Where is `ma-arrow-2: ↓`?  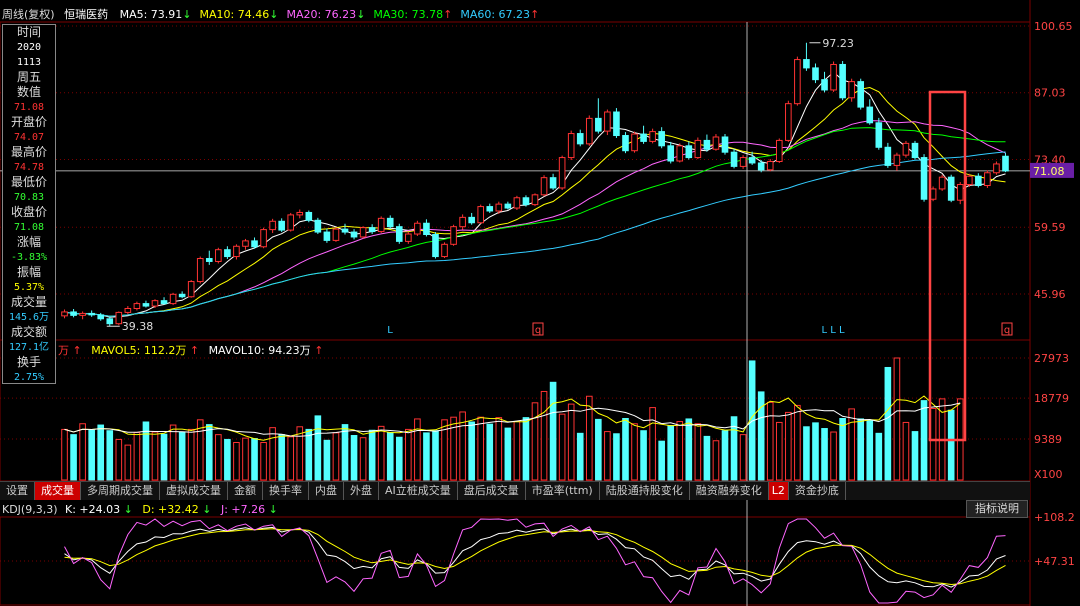 ma-arrow-2: ↓ is located at coordinates (361, 14).